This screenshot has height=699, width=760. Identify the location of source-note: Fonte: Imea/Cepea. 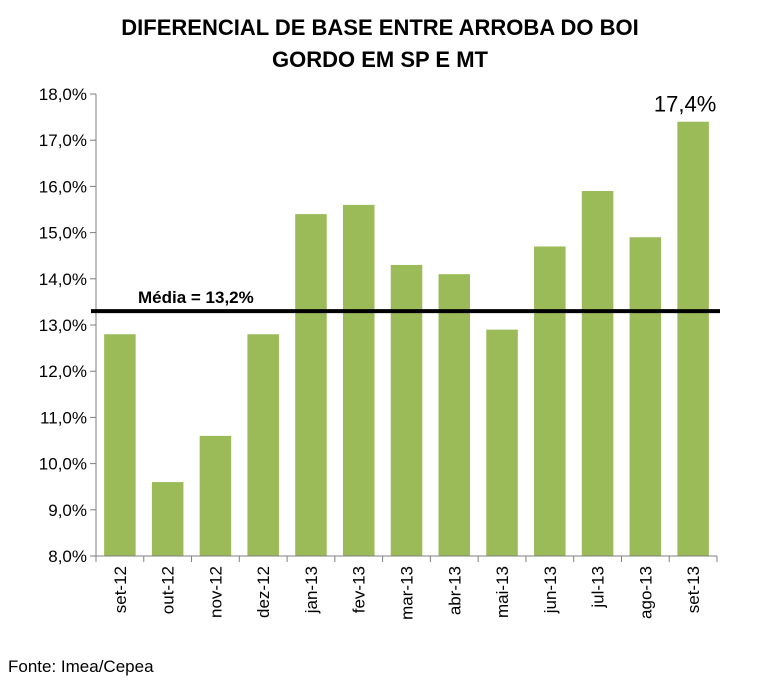
(81, 666).